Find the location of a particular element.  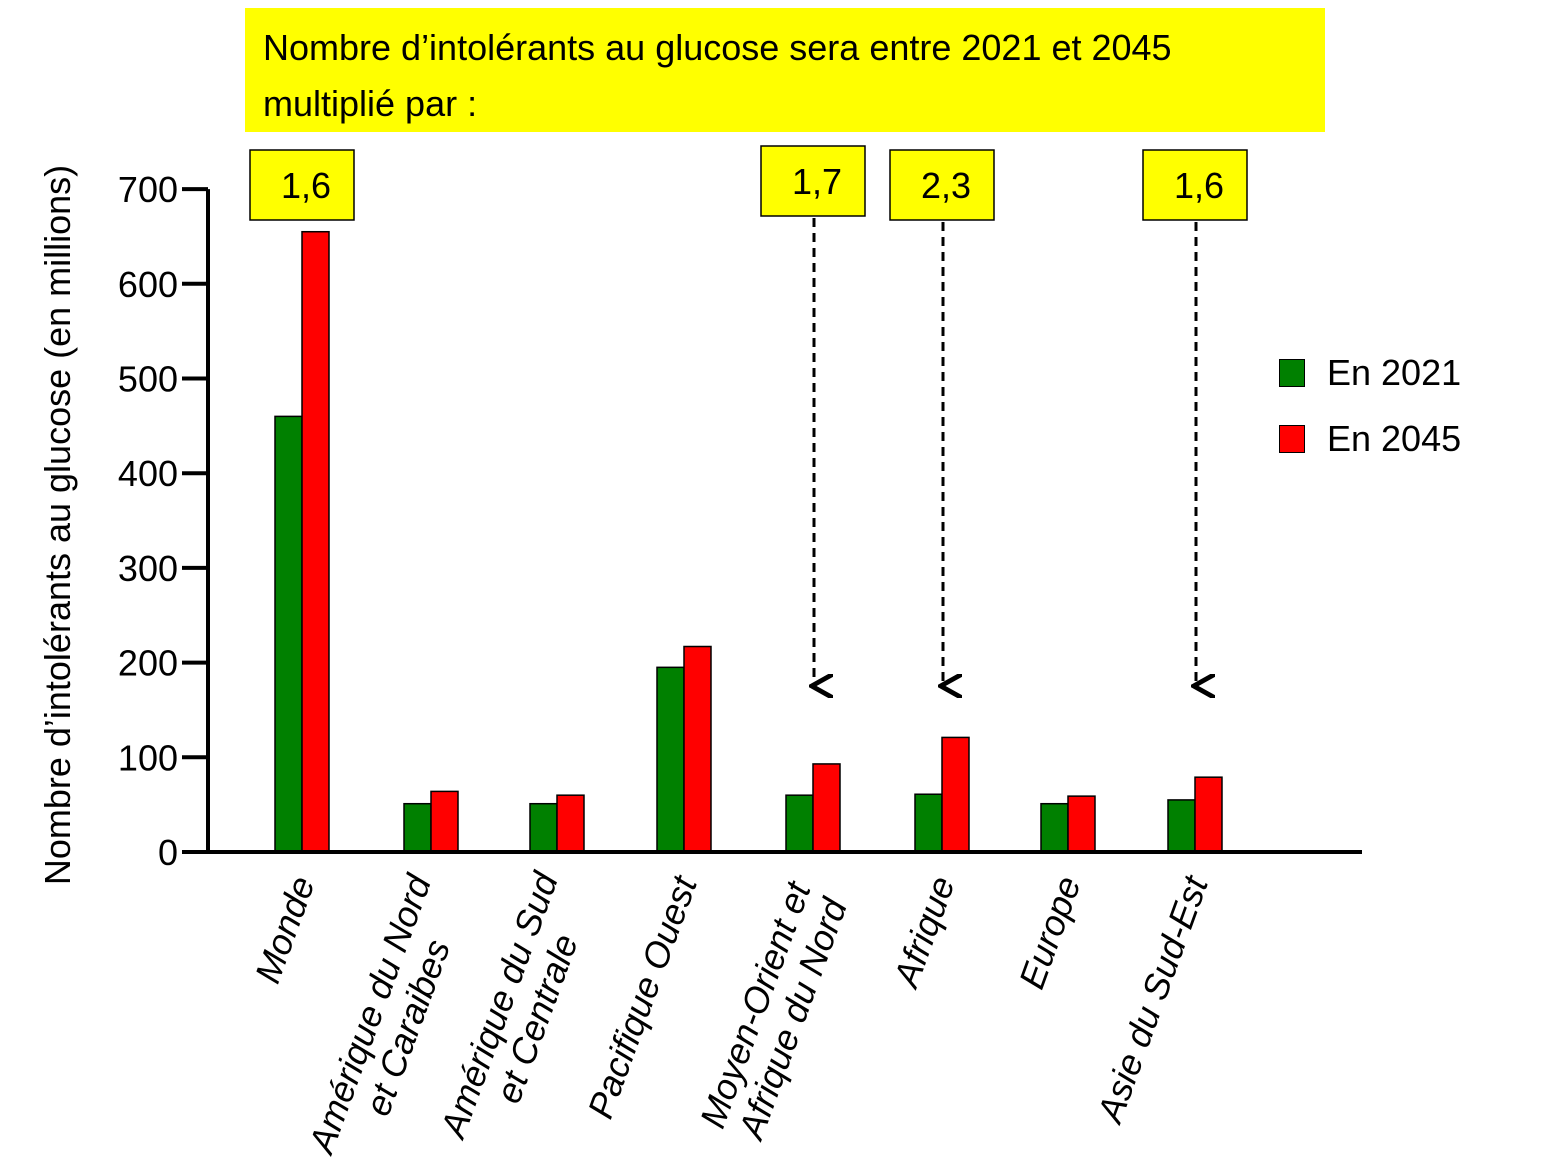

y-ticks: 0 100 200 300 400 500 600 700 is located at coordinates (163, 521).